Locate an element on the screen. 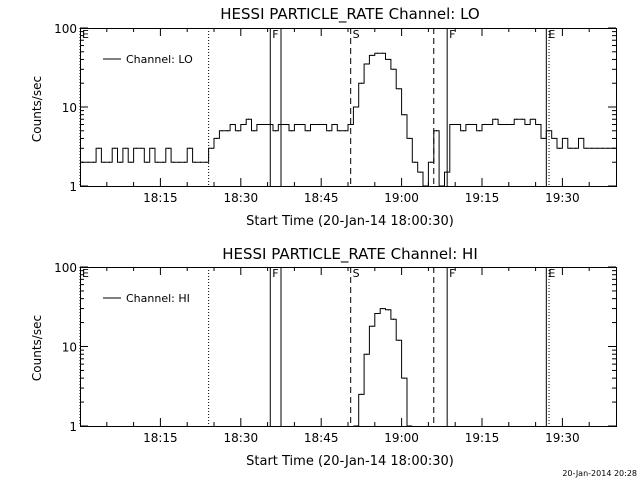  x-tick-label: 19:15 is located at coordinates (482, 438).